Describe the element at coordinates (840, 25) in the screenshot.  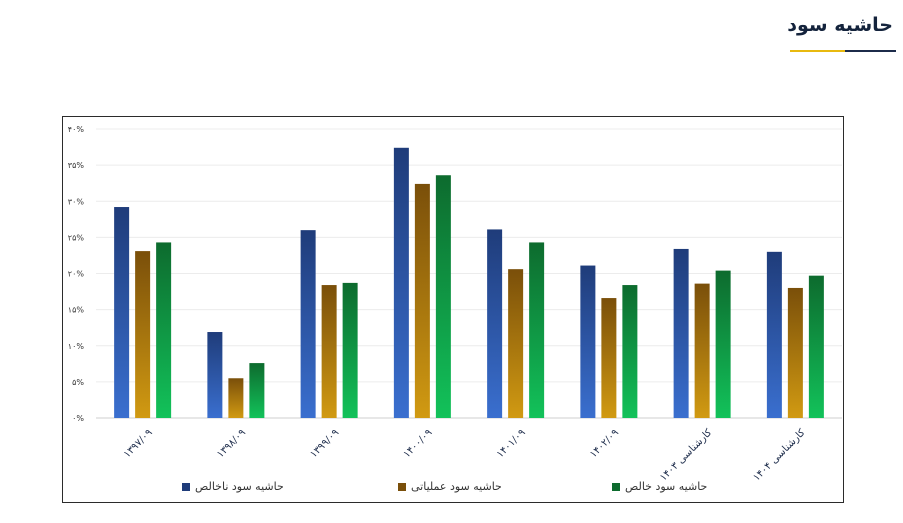
I see `page-title: حاشیه سود` at that location.